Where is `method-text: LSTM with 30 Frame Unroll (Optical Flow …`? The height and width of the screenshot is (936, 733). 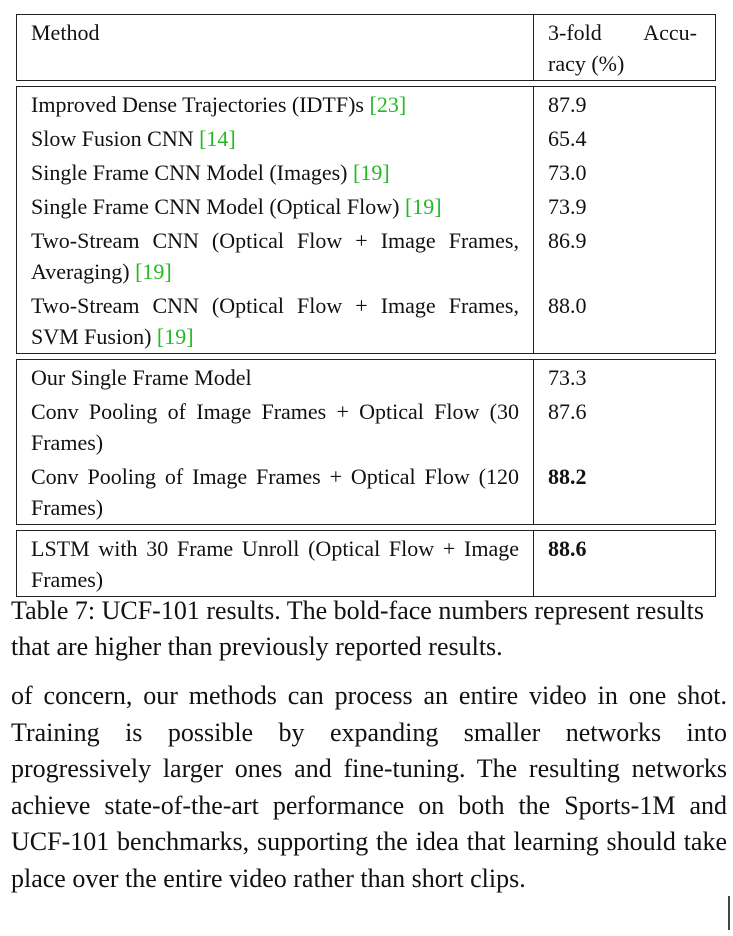
method-text: LSTM with 30 Frame Unroll (Optical Flow … is located at coordinates (275, 564).